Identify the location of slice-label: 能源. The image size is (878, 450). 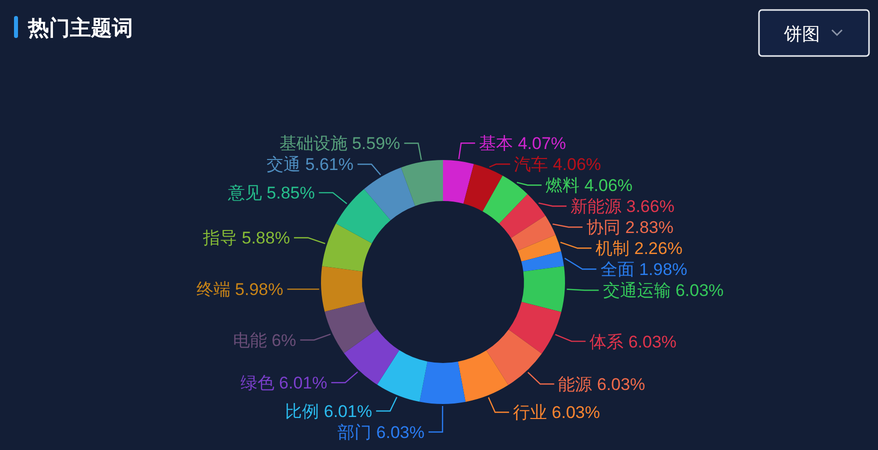
(575, 384).